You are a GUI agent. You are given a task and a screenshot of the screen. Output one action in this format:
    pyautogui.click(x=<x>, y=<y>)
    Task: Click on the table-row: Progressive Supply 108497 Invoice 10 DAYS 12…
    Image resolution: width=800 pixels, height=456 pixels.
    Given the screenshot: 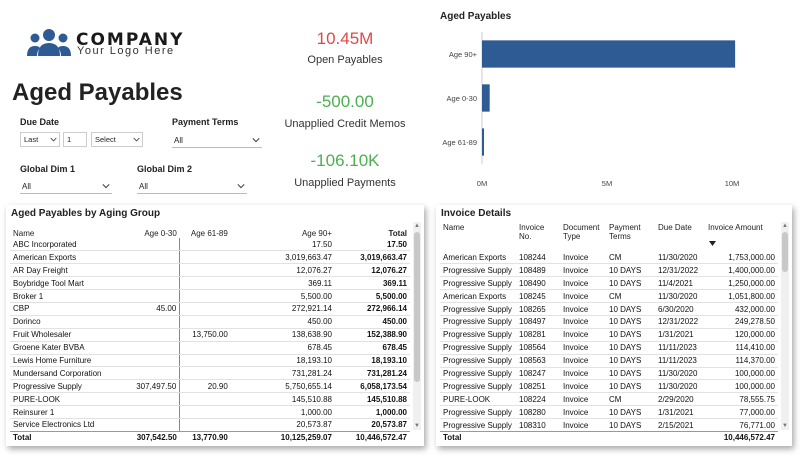 What is the action you would take?
    pyautogui.click(x=609, y=322)
    